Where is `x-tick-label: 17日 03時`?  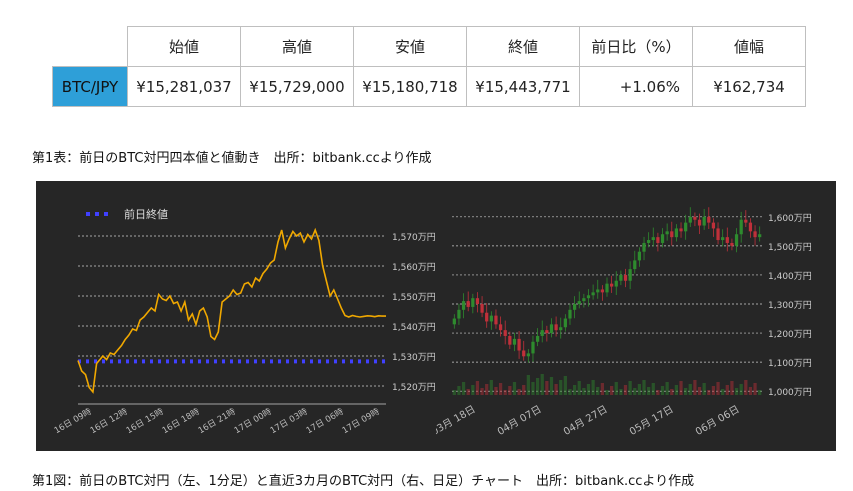 x-tick-label: 17日 03時 is located at coordinates (289, 422).